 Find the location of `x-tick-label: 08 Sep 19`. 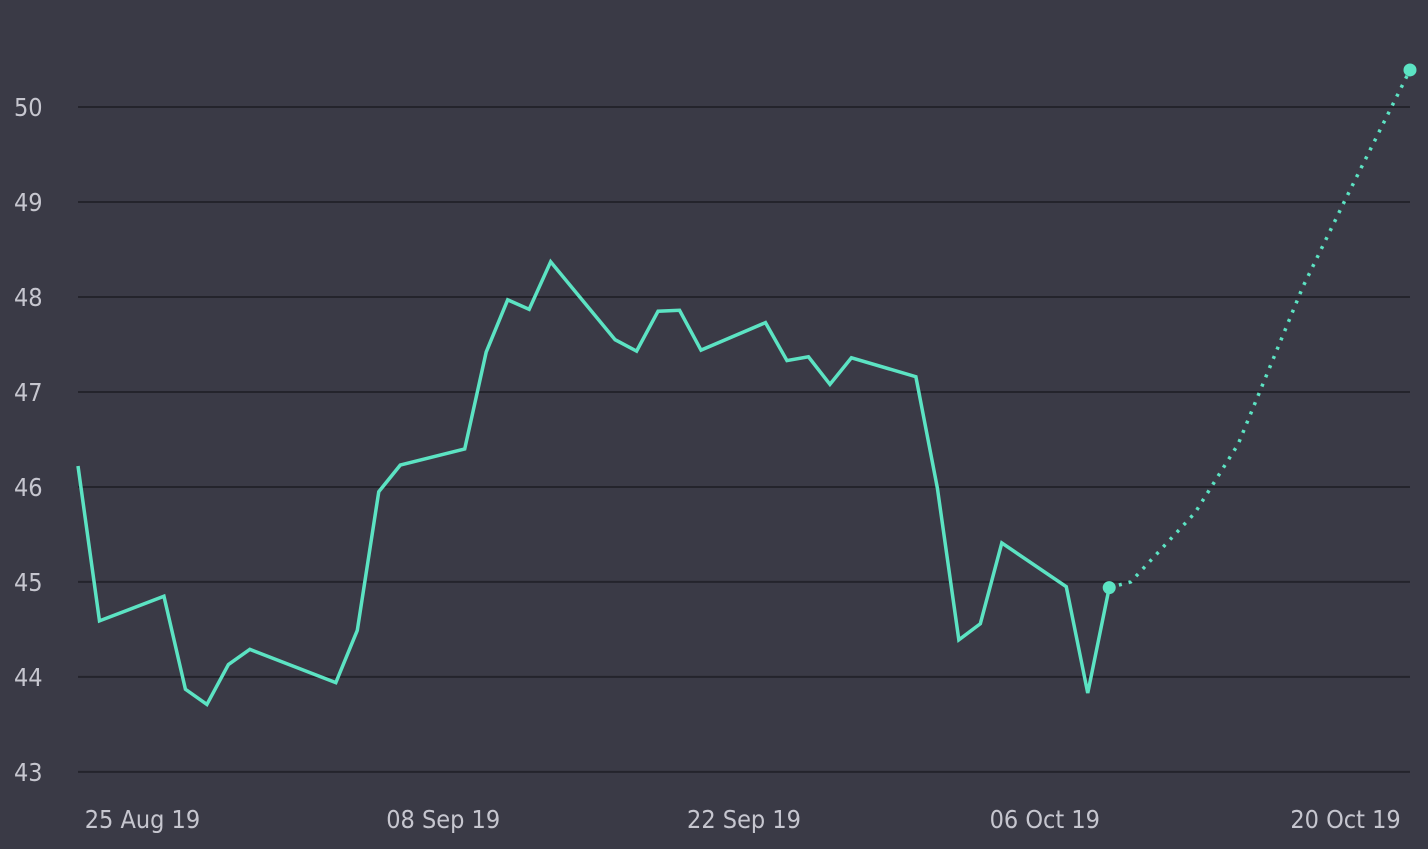

x-tick-label: 08 Sep 19 is located at coordinates (443, 819).